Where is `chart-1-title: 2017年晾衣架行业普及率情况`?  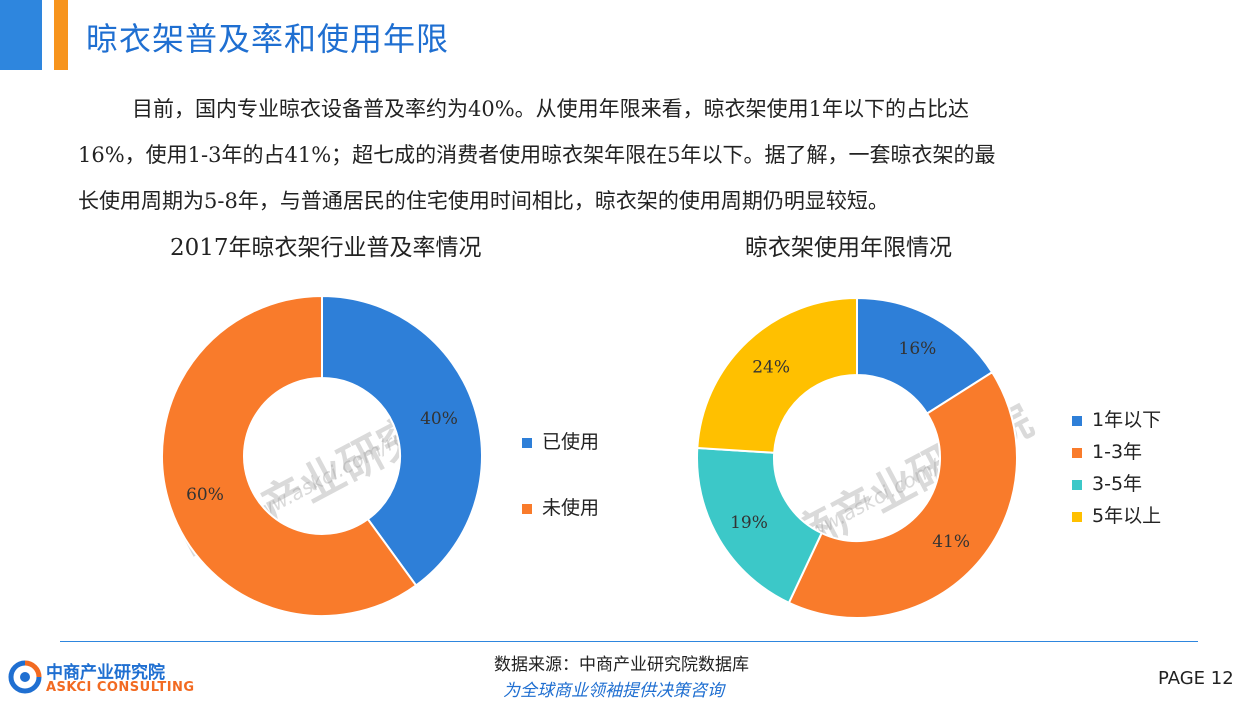 chart-1-title: 2017年晾衣架行业普及率情况 is located at coordinates (326, 248).